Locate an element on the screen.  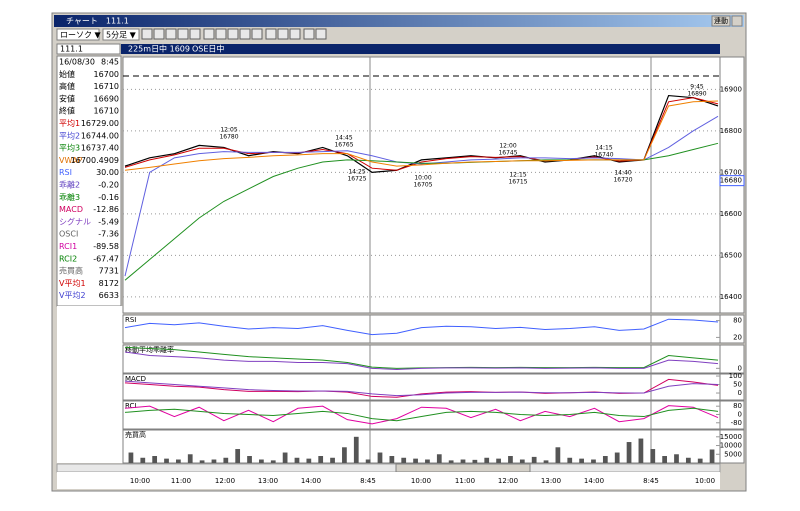
interval-select is located at coordinates (121, 34).